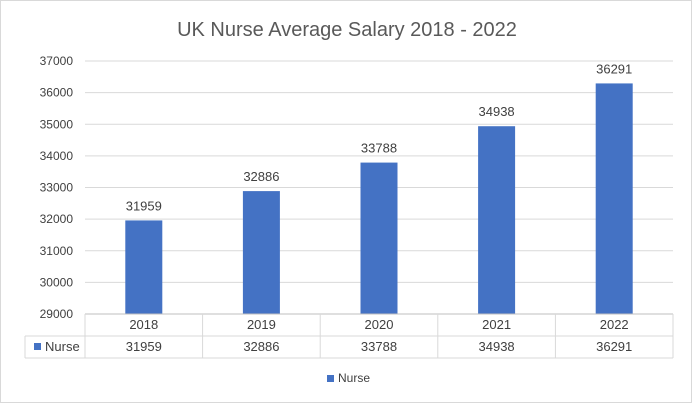 The width and height of the screenshot is (692, 404). Describe the element at coordinates (379, 346) in the screenshot. I see `table-value: 33788` at that location.